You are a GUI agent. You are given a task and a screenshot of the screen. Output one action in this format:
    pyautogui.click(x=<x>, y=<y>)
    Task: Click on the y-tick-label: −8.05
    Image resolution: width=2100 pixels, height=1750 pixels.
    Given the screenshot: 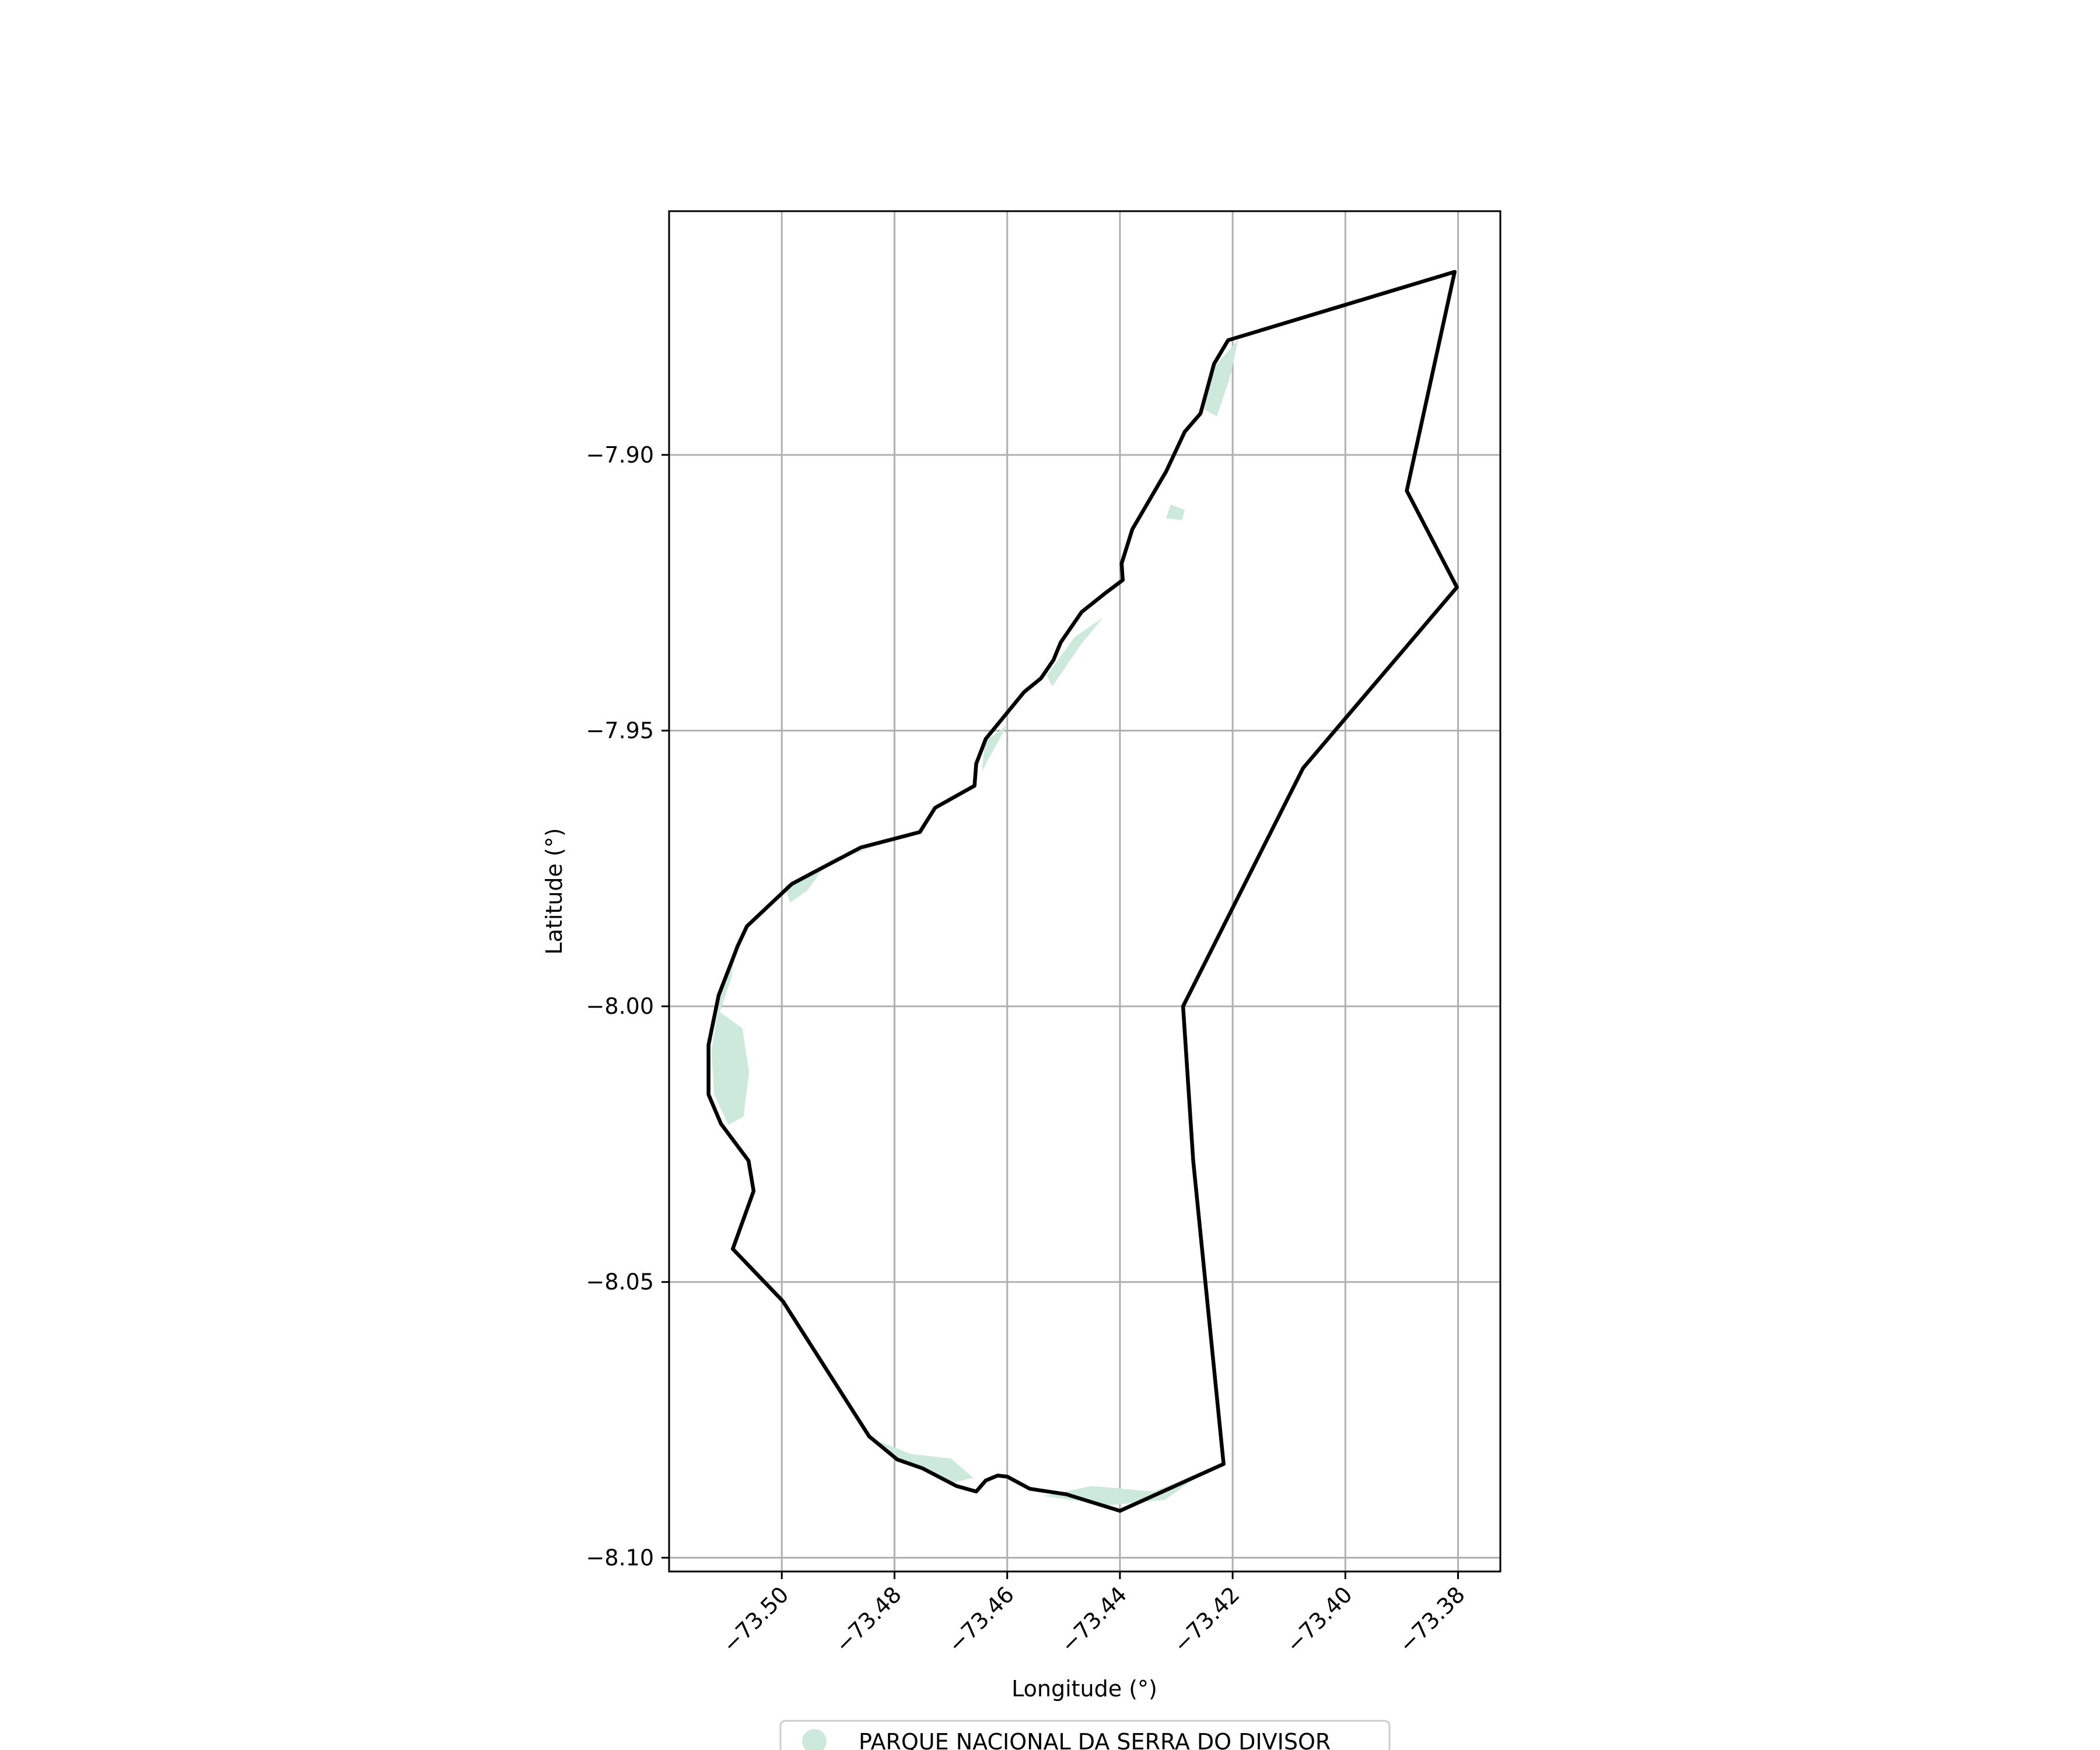 What is the action you would take?
    pyautogui.click(x=620, y=1282)
    